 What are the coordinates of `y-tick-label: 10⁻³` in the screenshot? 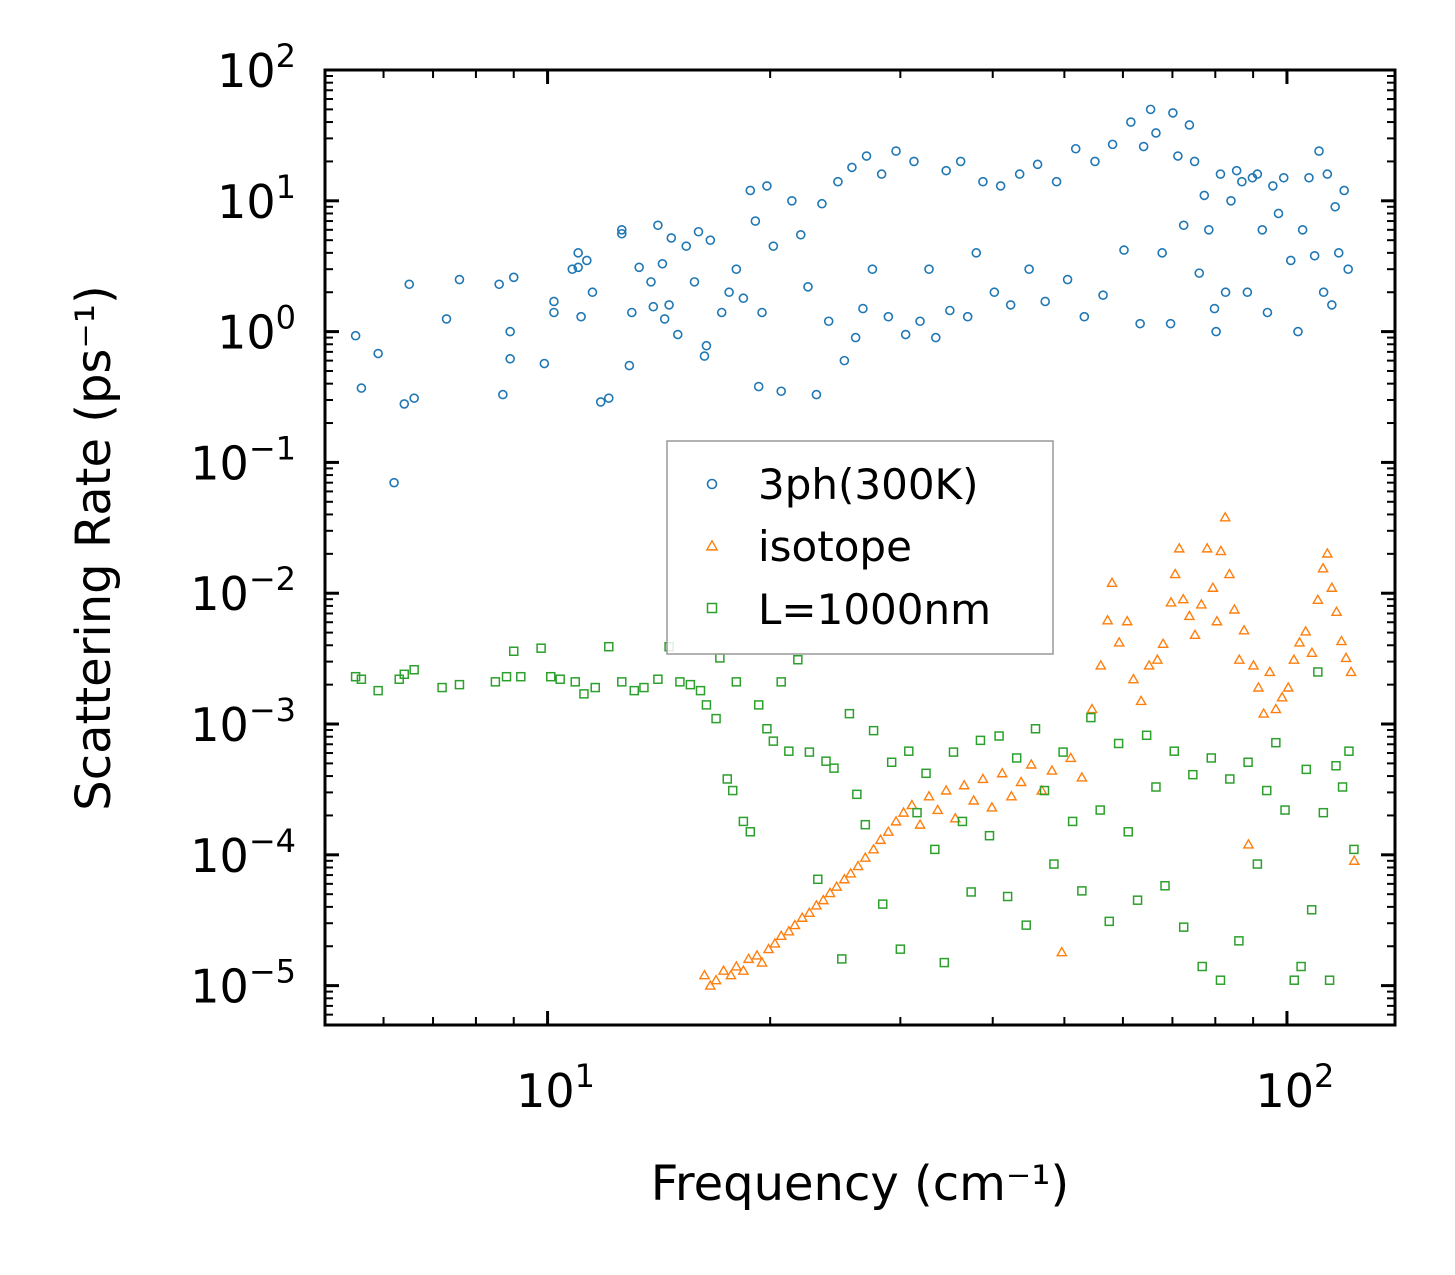 It's located at (243, 721).